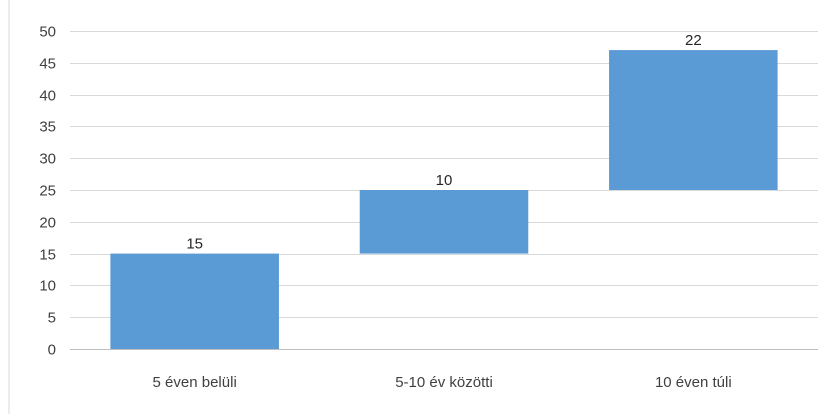 This screenshot has width=818, height=414. I want to click on y-tick-label: 45, so click(47, 64).